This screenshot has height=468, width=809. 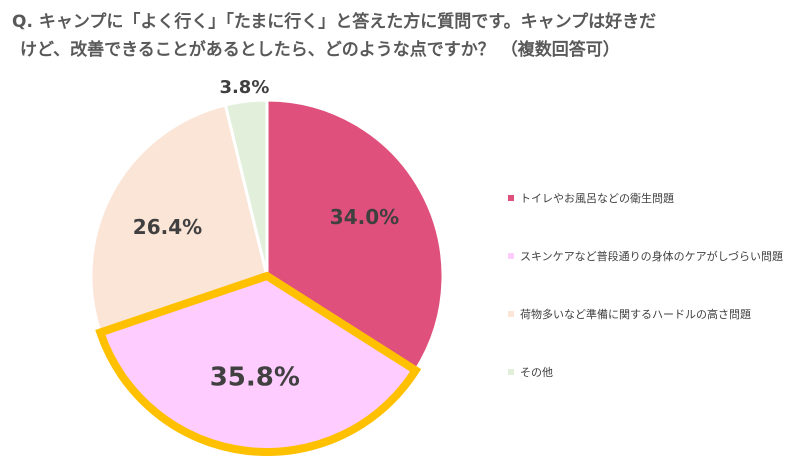 What do you see at coordinates (364, 217) in the screenshot?
I see `pie-value-label-1: 34.0%` at bounding box center [364, 217].